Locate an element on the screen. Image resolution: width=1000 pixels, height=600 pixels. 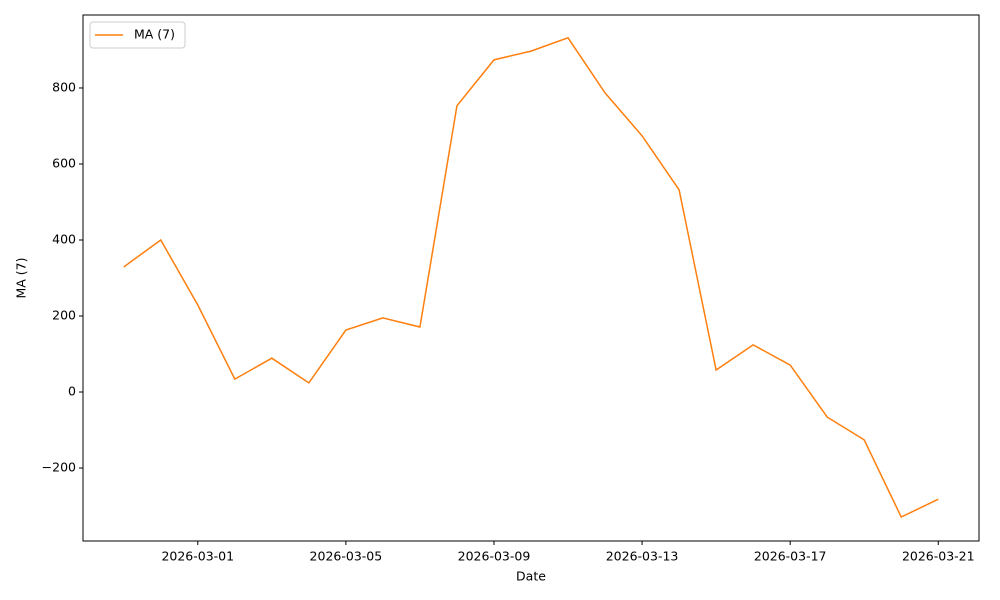
legend-box is located at coordinates (137, 35).